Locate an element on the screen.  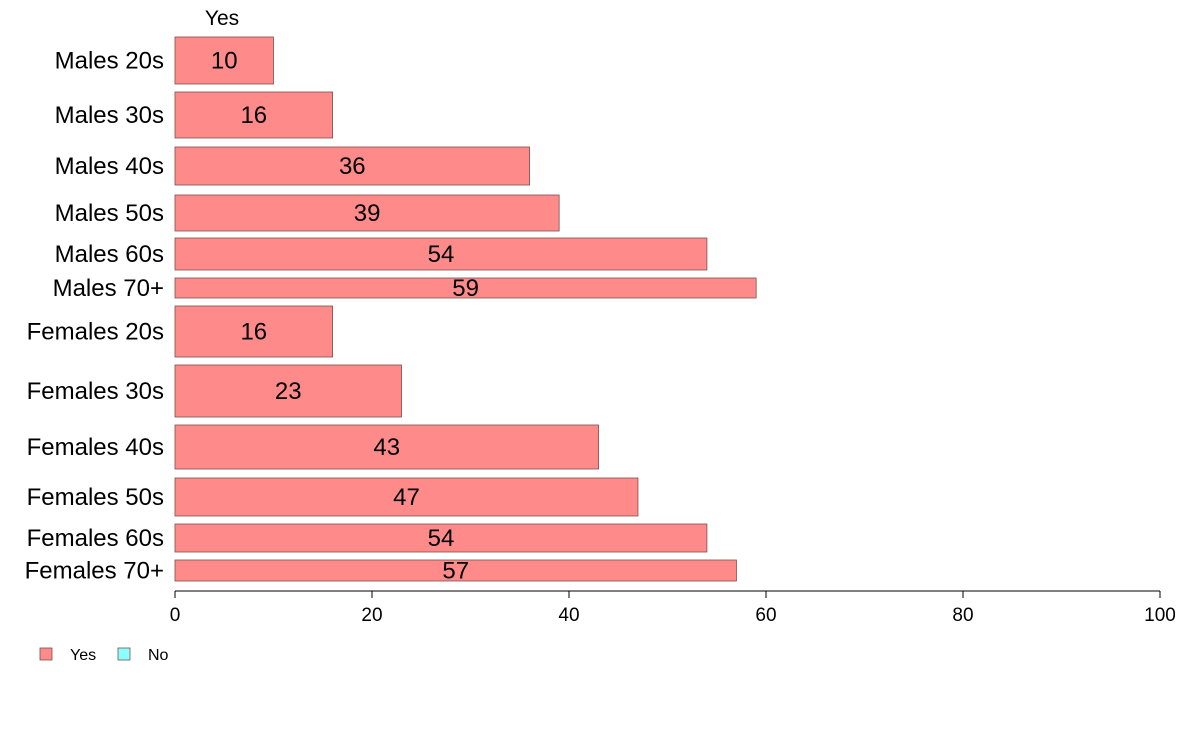
category-label: Females 30s is located at coordinates (95, 391).